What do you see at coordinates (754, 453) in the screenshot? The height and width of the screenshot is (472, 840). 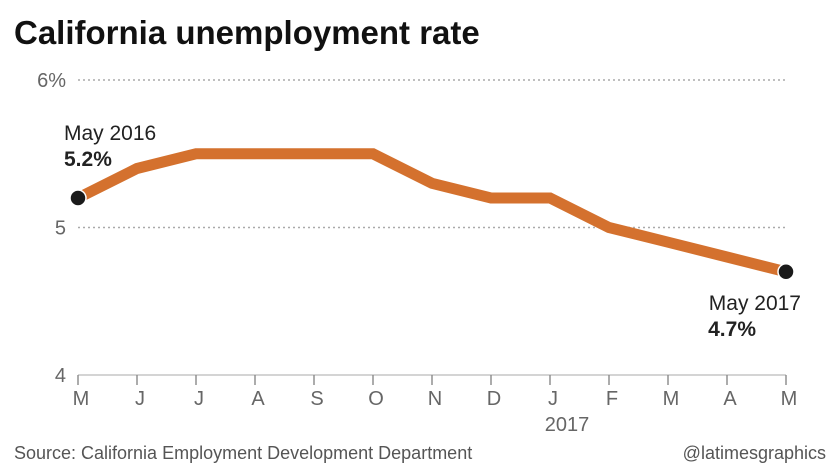 I see `credit-label: @latimesgraphics` at bounding box center [754, 453].